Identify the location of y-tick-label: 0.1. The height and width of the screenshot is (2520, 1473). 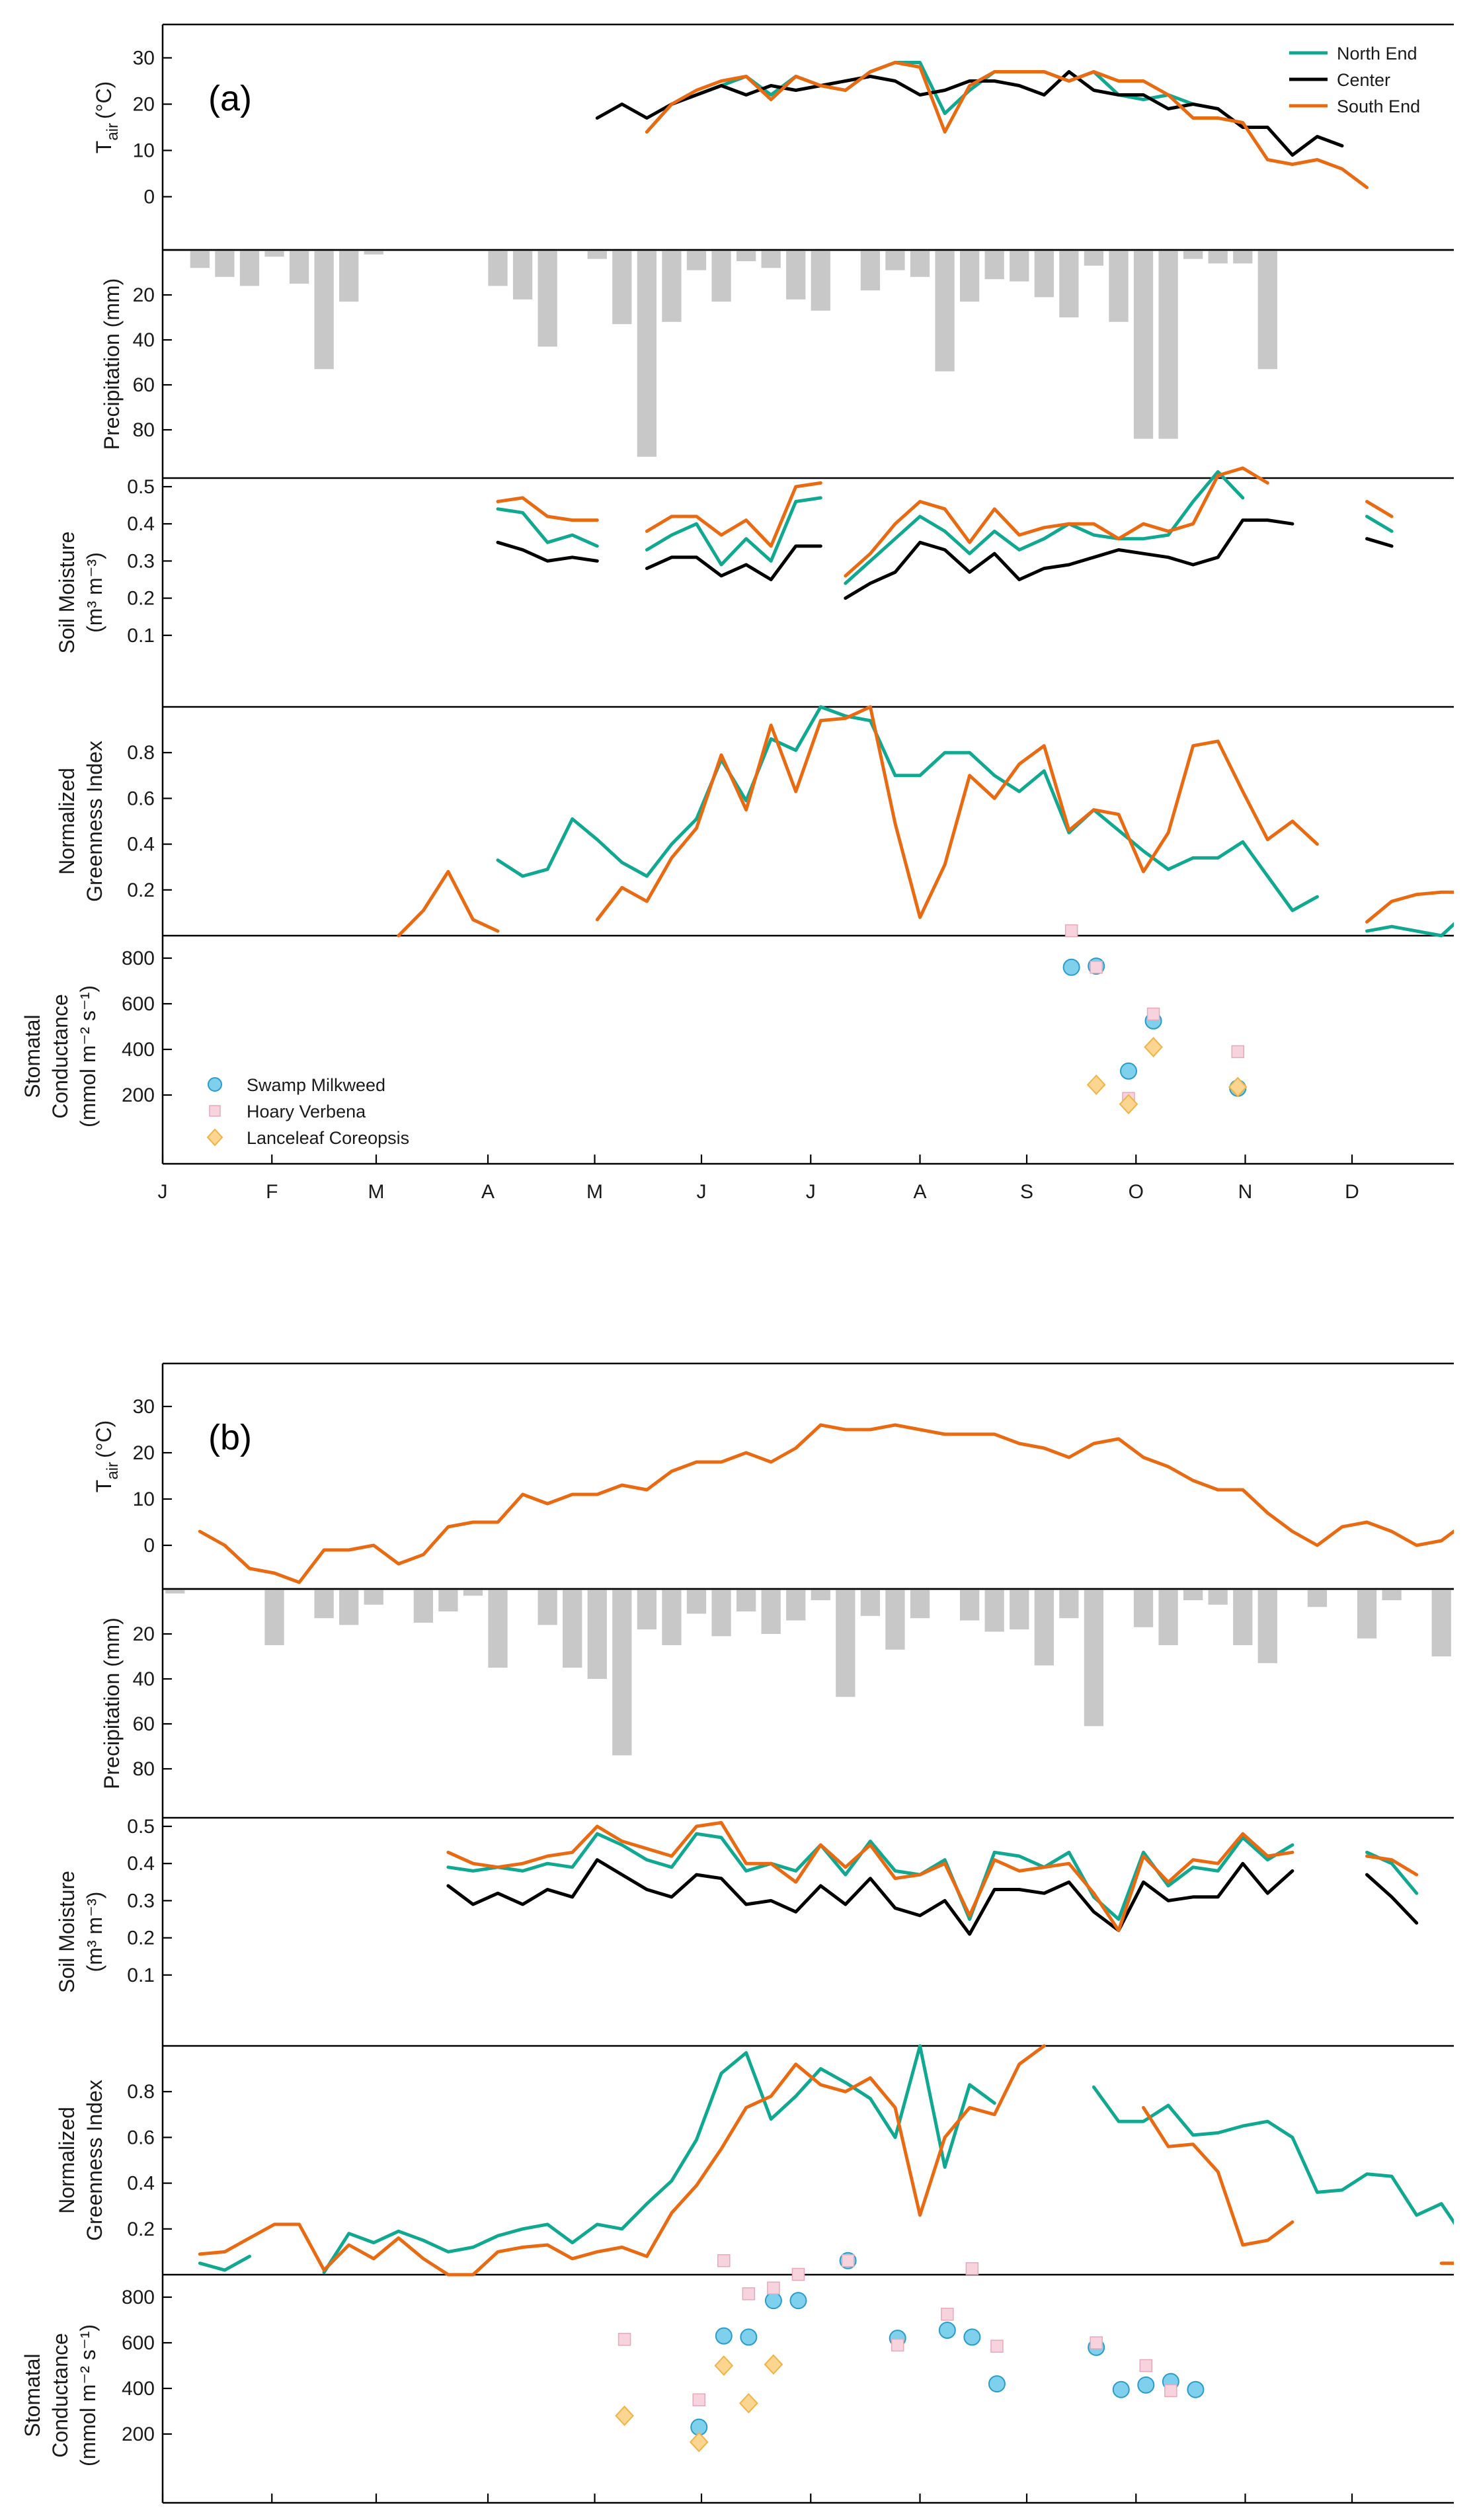
(141, 1975).